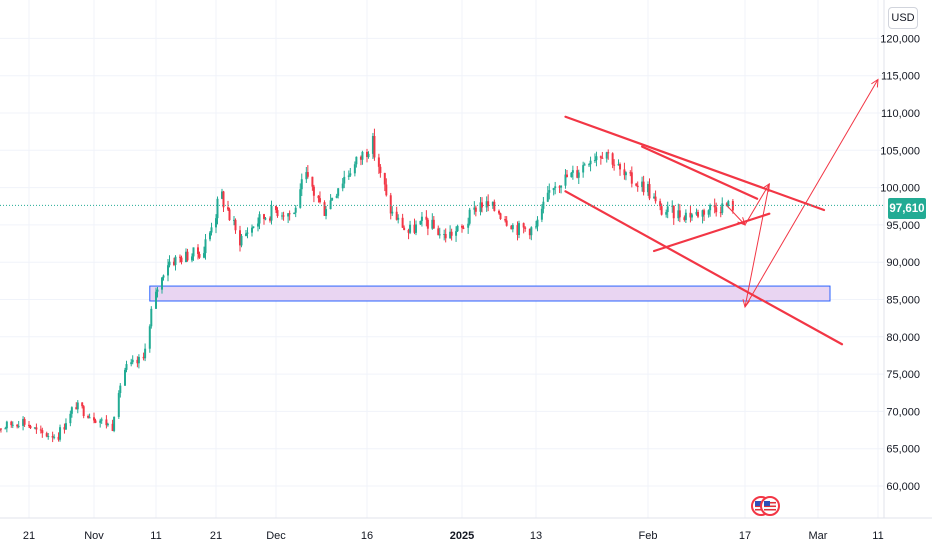 Image resolution: width=932 pixels, height=550 pixels. Describe the element at coordinates (490, 293) in the screenshot. I see `support-zone-rectangle` at that location.